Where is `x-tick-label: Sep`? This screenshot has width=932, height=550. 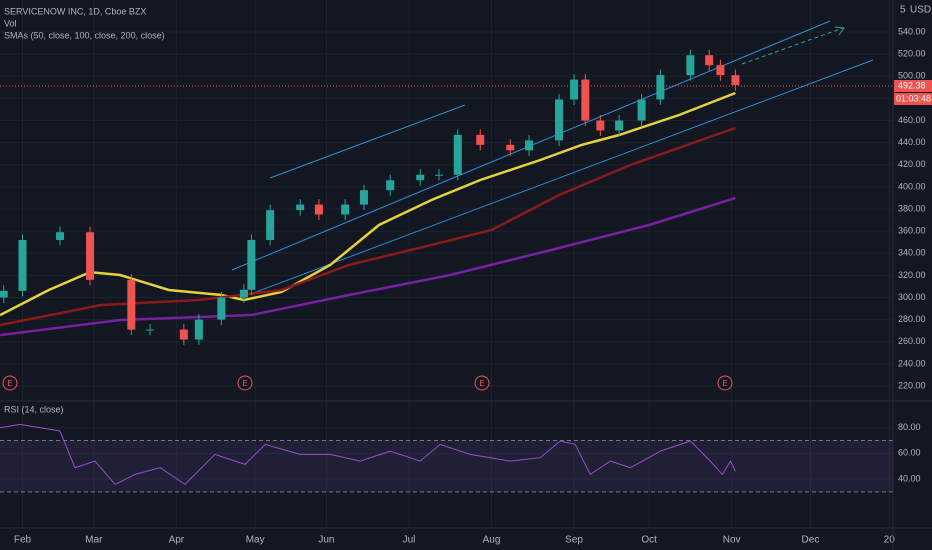 x-tick-label: Sep is located at coordinates (574, 540).